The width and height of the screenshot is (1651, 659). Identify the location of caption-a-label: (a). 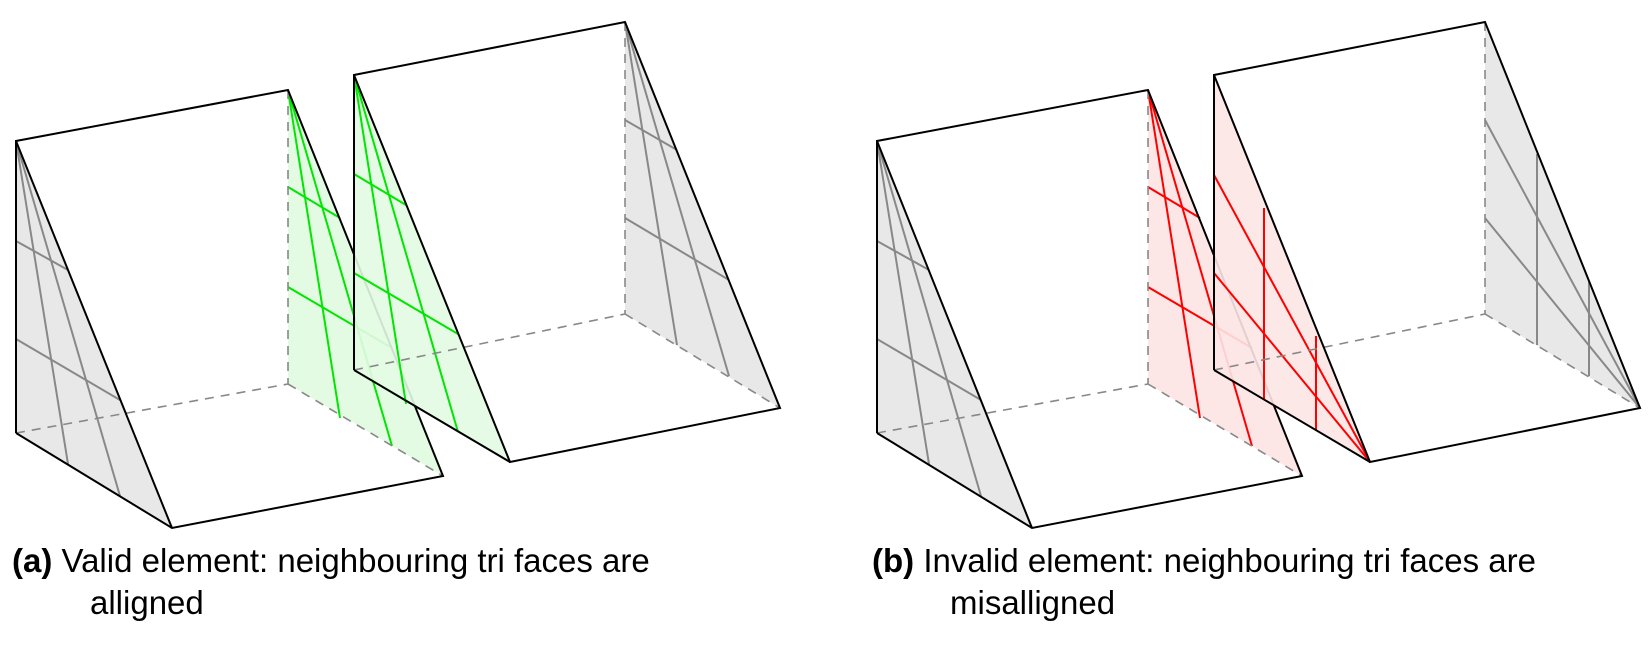
(32, 560).